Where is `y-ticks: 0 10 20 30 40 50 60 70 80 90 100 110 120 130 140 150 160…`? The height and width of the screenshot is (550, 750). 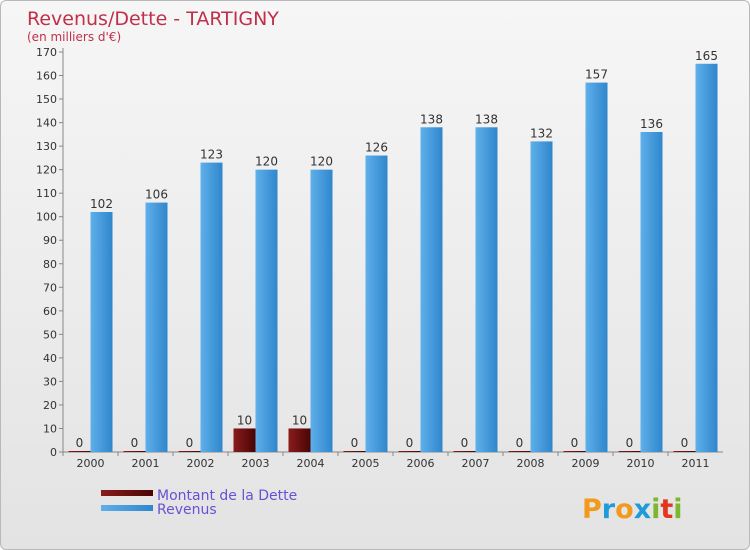
y-ticks: 0 10 20 30 40 50 60 70 80 90 100 110 120 130 140 150 160… is located at coordinates (49, 252).